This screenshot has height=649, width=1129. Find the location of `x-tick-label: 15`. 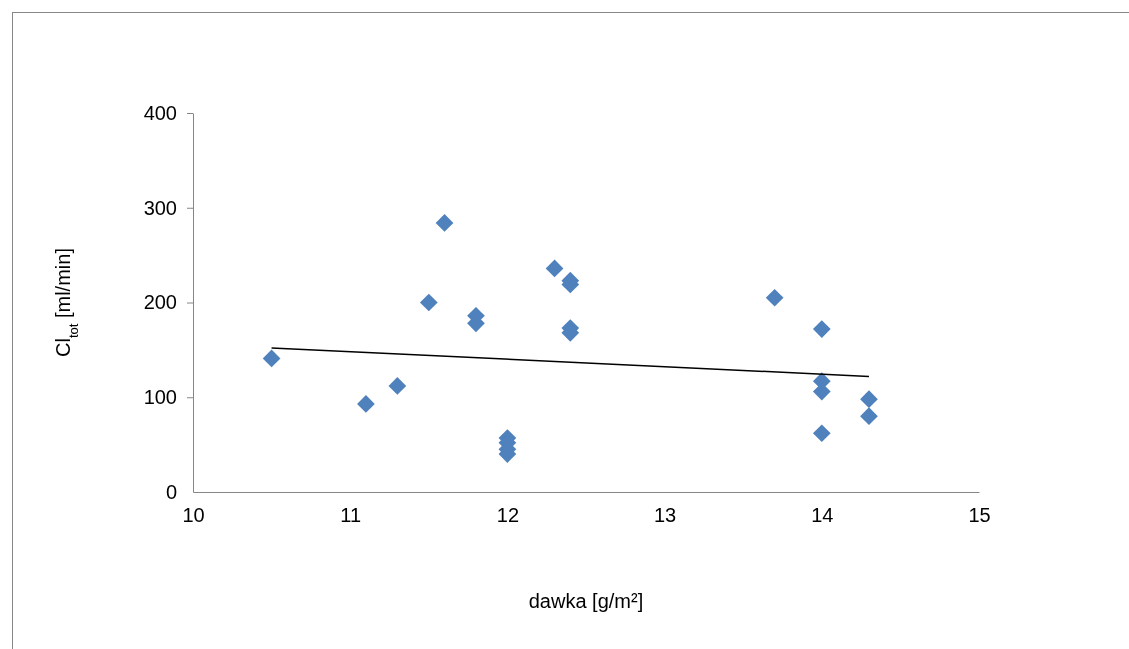

x-tick-label: 15 is located at coordinates (979, 515).